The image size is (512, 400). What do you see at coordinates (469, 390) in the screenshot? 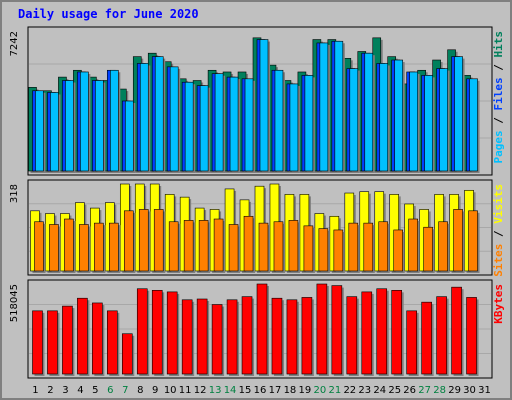
I see `x-tick-label-30: 30` at bounding box center [469, 390].